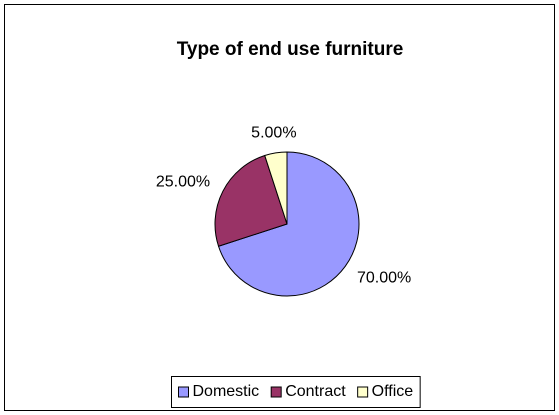  What do you see at coordinates (273, 132) in the screenshot?
I see `data-label: 5.00%` at bounding box center [273, 132].